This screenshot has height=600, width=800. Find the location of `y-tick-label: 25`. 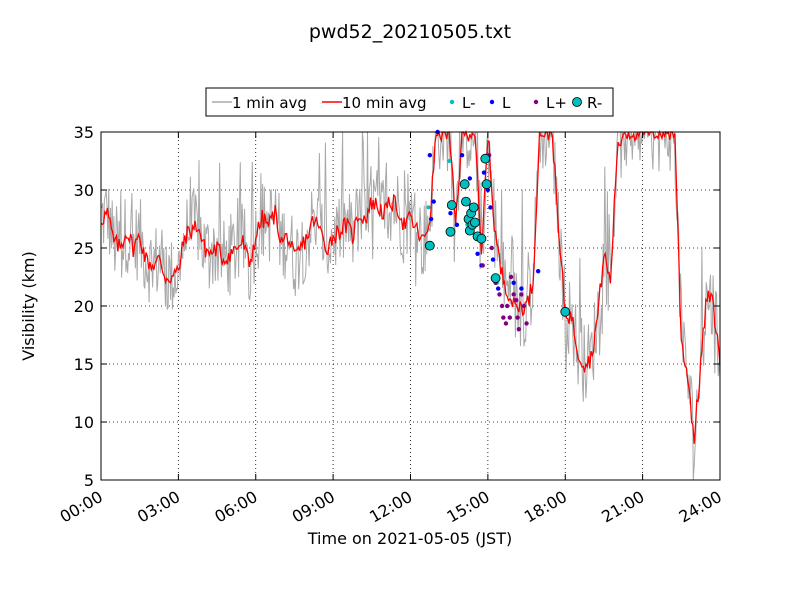

y-tick-label: 25 is located at coordinates (84, 248).